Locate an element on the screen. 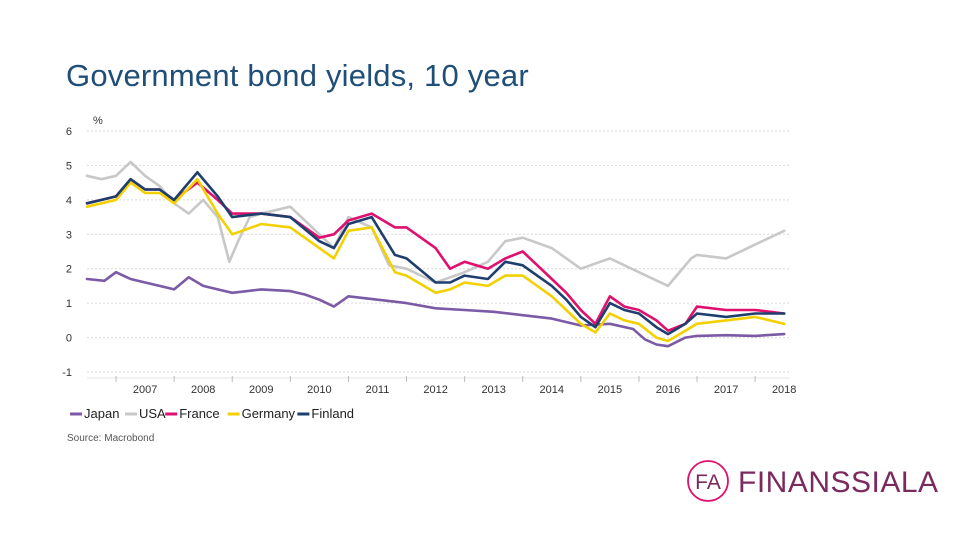  y-tick-label: 0 is located at coordinates (69, 339).